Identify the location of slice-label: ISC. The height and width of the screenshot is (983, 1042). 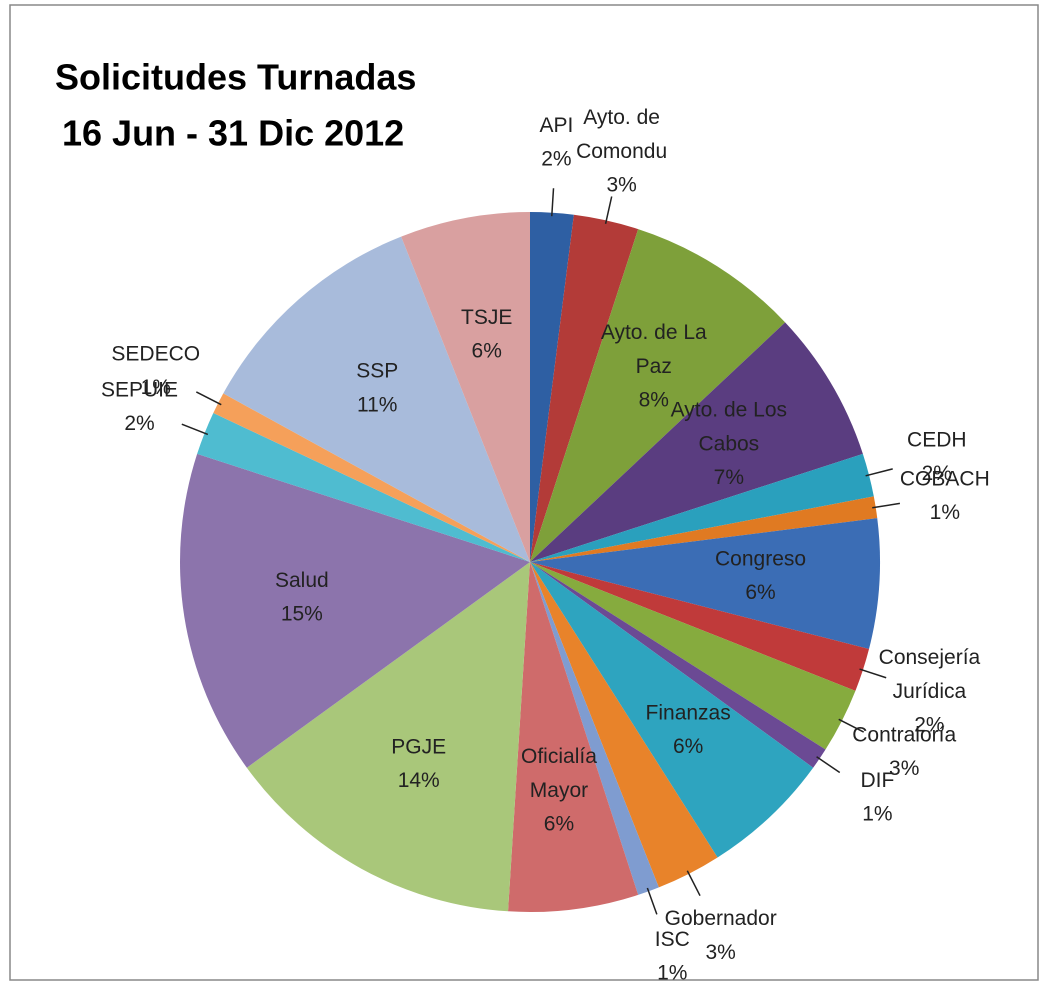
(672, 939).